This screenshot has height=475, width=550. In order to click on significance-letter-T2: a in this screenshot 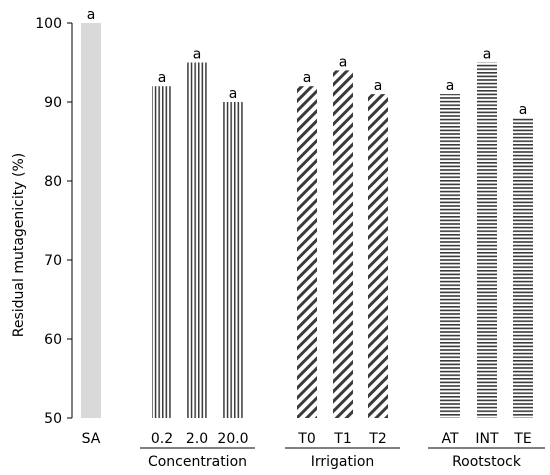, I will do `click(378, 86)`.